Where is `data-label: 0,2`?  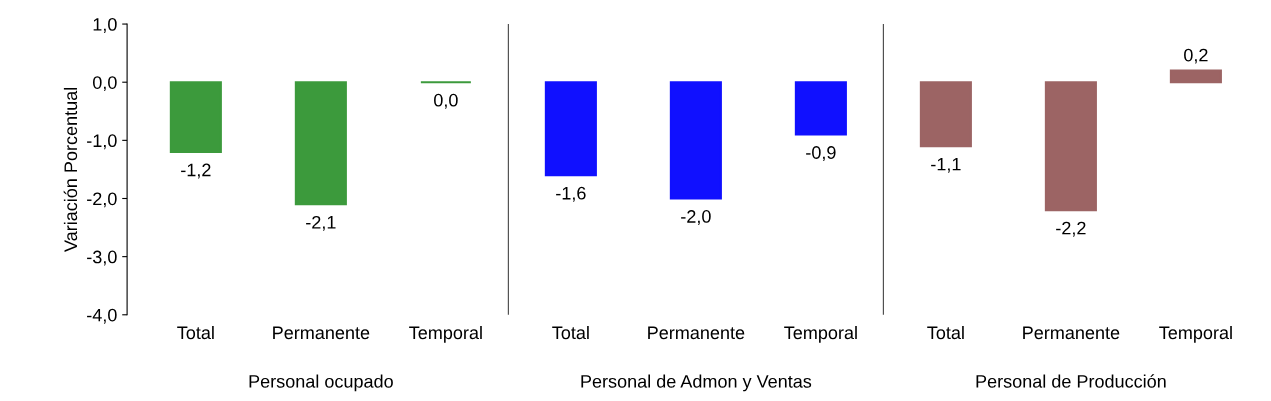 data-label: 0,2 is located at coordinates (1196, 56).